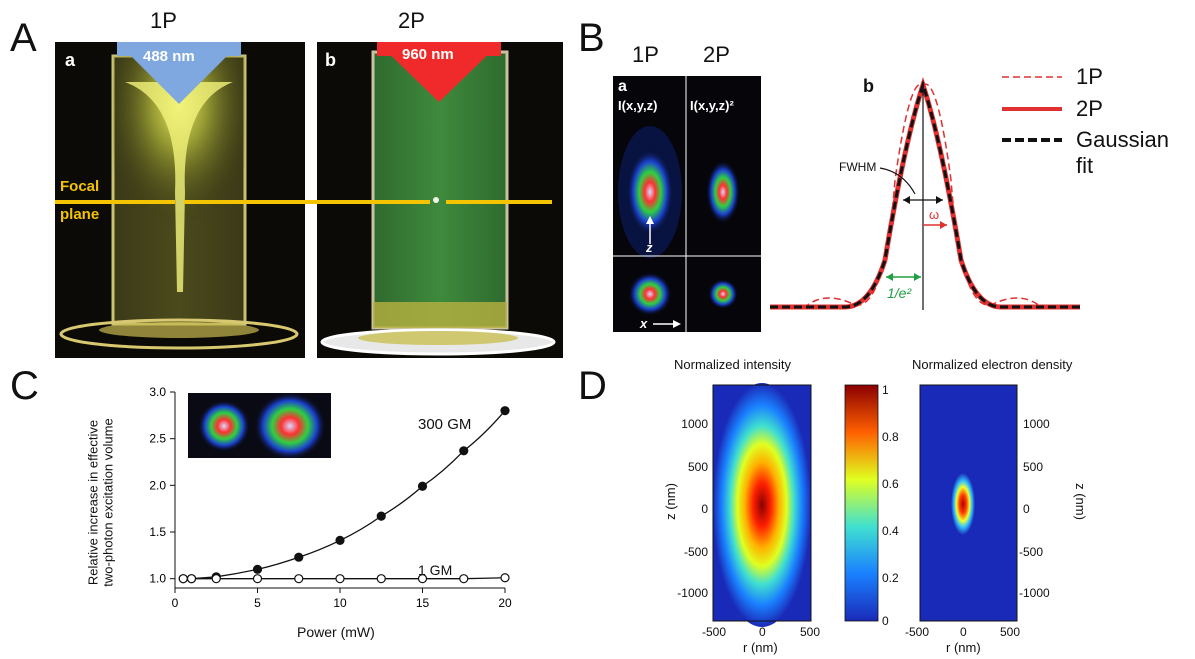 The width and height of the screenshot is (1195, 659). I want to click on right-xtick-500: 500, so click(1010, 632).